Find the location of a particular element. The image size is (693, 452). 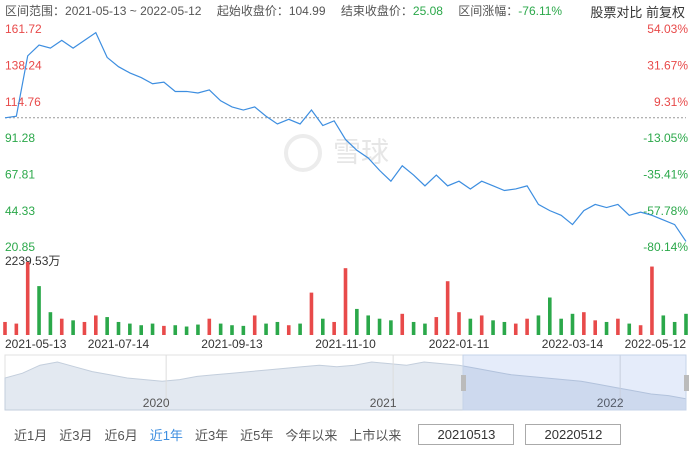

navigator-selection is located at coordinates (574, 382).